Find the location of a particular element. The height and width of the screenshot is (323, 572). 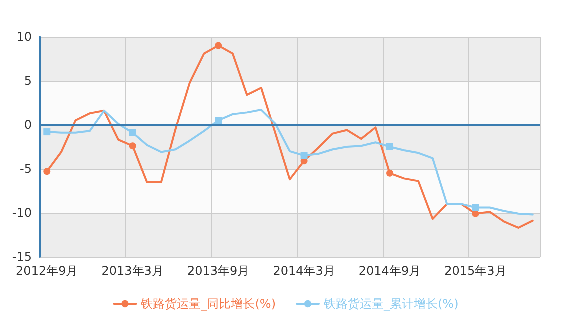

x-tick-label: 2013年9月 is located at coordinates (218, 271).